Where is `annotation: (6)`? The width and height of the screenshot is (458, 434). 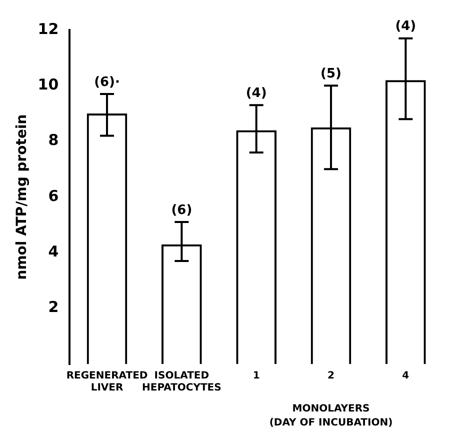
annotation: (6) is located at coordinates (181, 210).